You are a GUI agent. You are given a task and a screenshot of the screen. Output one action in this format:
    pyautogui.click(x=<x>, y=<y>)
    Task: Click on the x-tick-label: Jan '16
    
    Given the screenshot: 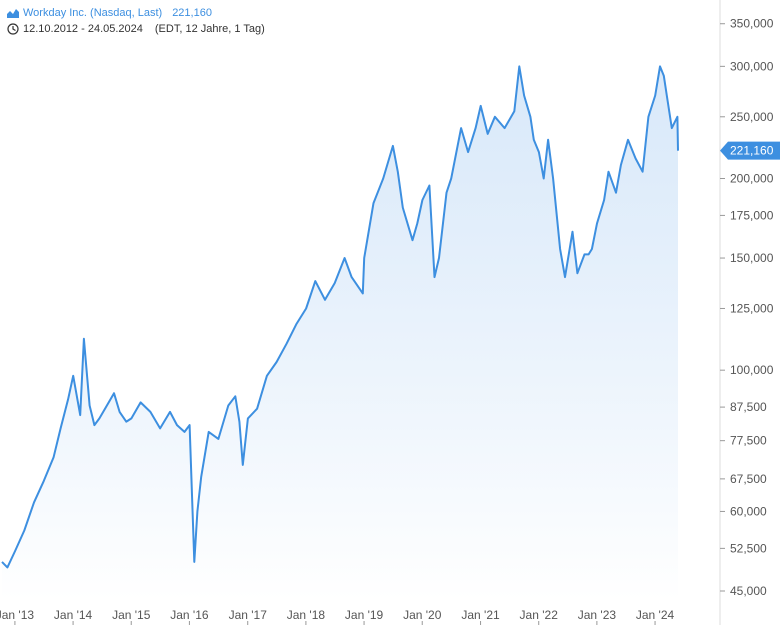 What is the action you would take?
    pyautogui.click(x=189, y=615)
    